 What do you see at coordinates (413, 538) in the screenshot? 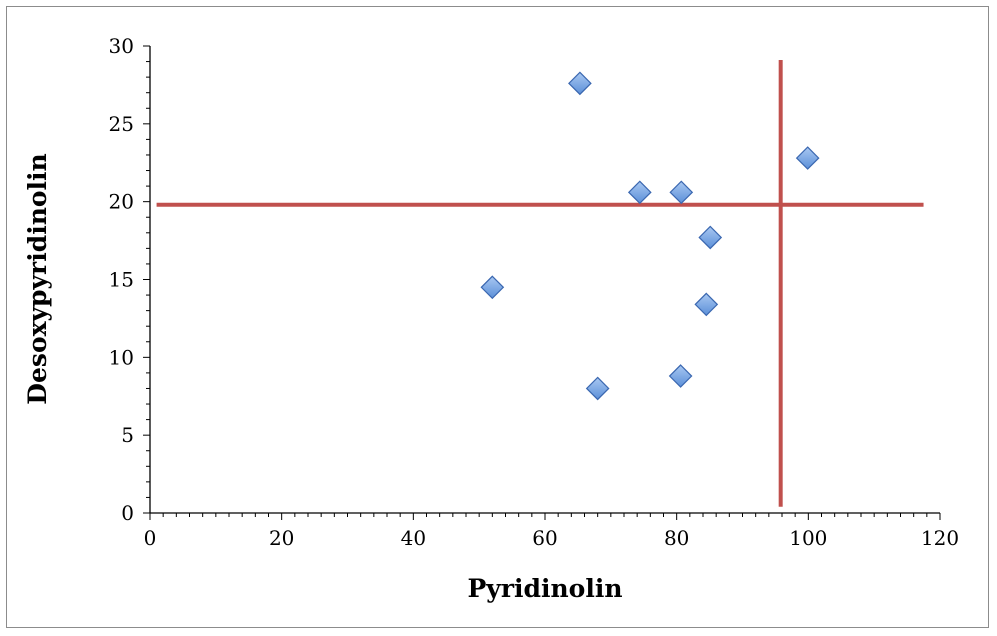
I see `x-tick-label: 40` at bounding box center [413, 538].